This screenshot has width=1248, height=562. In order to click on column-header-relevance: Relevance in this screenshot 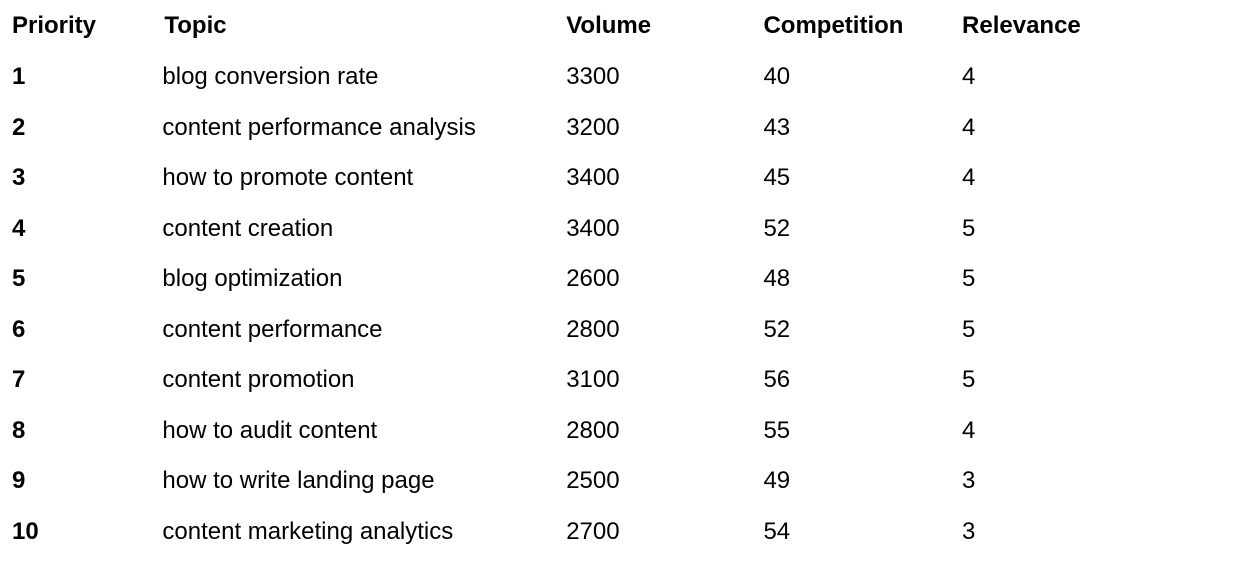, I will do `click(1021, 25)`.